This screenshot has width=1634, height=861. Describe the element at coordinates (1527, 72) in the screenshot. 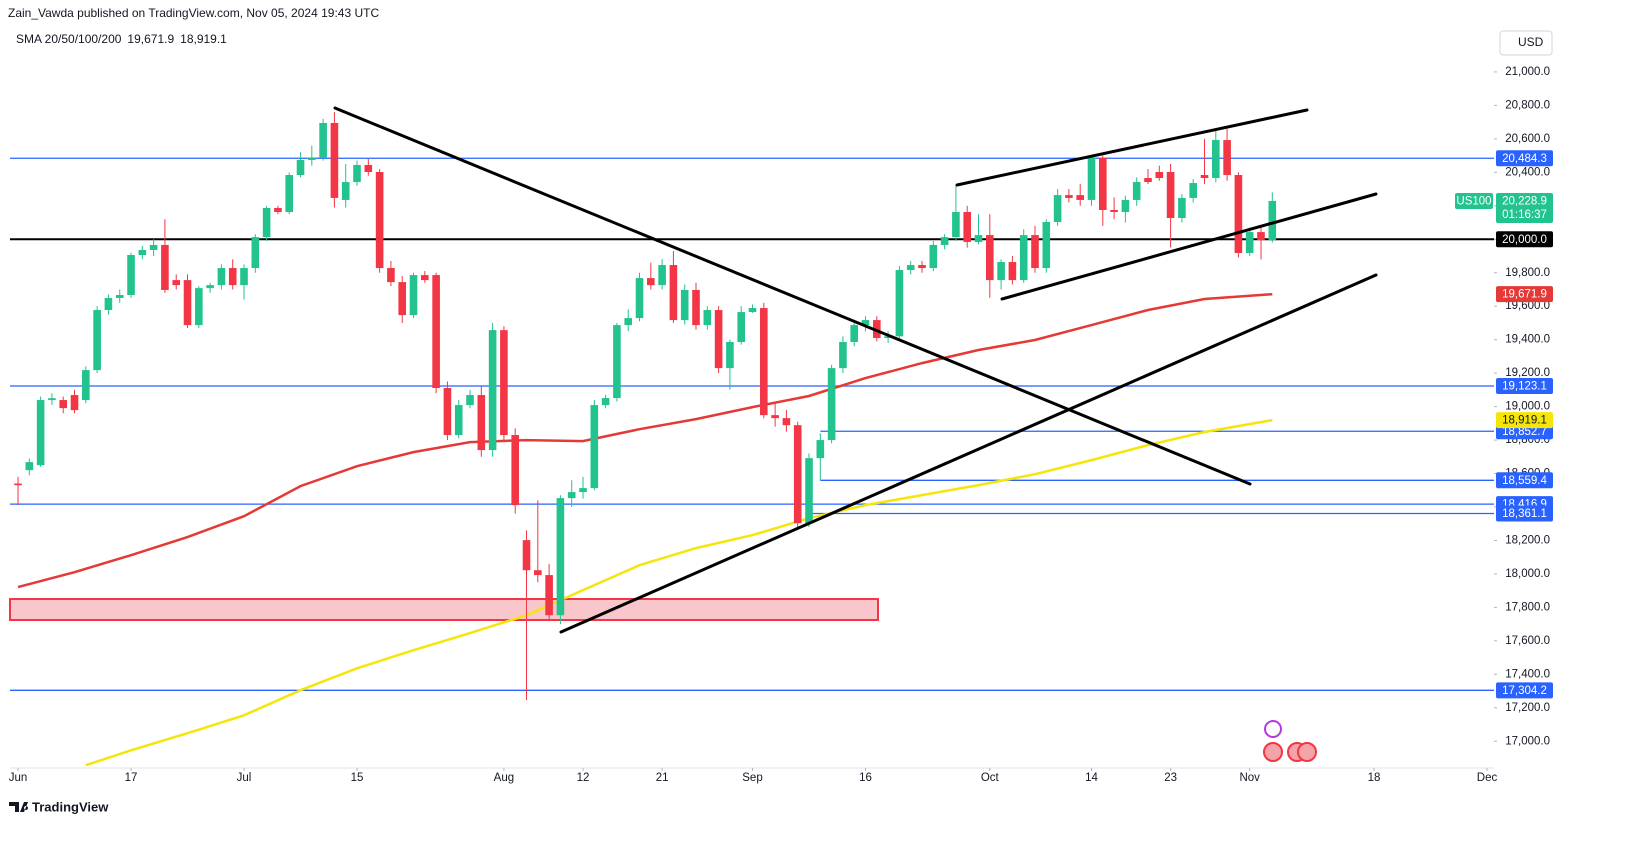

I see `y-tick-label: 21,000.0` at that location.